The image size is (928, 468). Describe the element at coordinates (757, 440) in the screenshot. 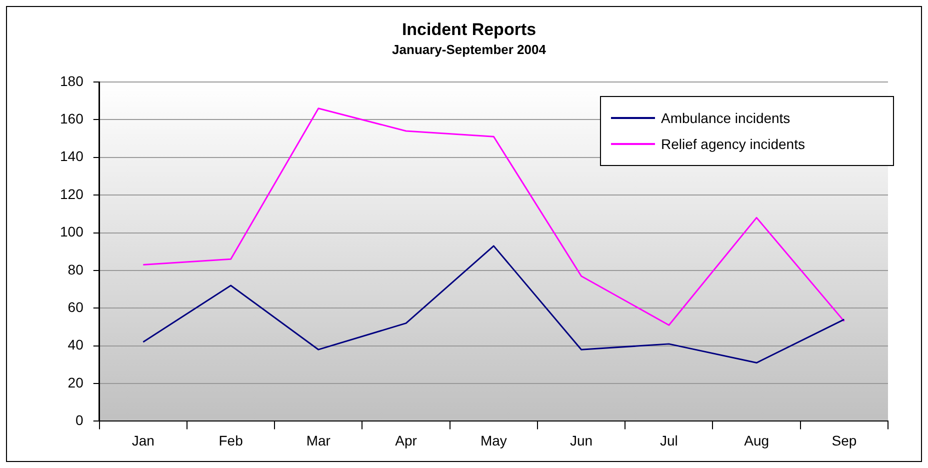

I see `x-tick-label: Aug` at that location.